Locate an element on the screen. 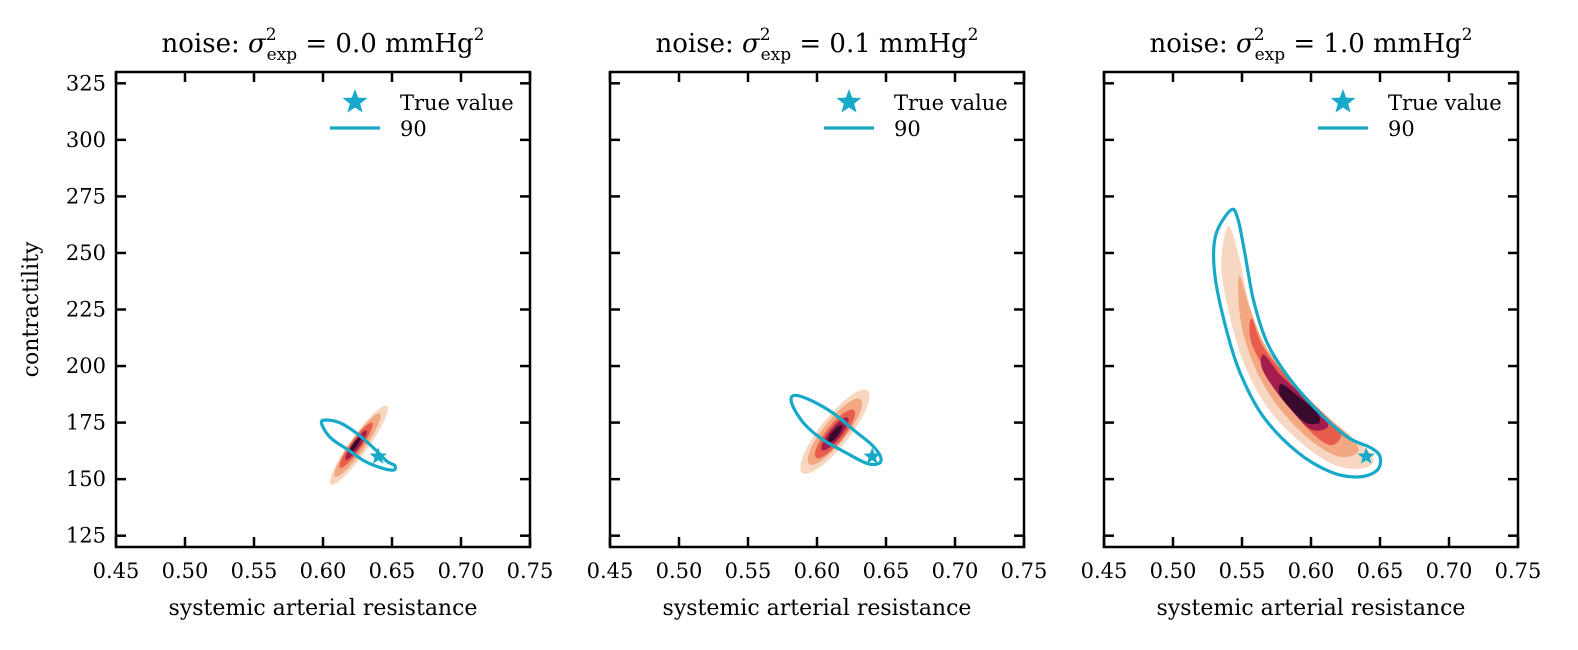  y-tick-label: 225 is located at coordinates (86, 310).